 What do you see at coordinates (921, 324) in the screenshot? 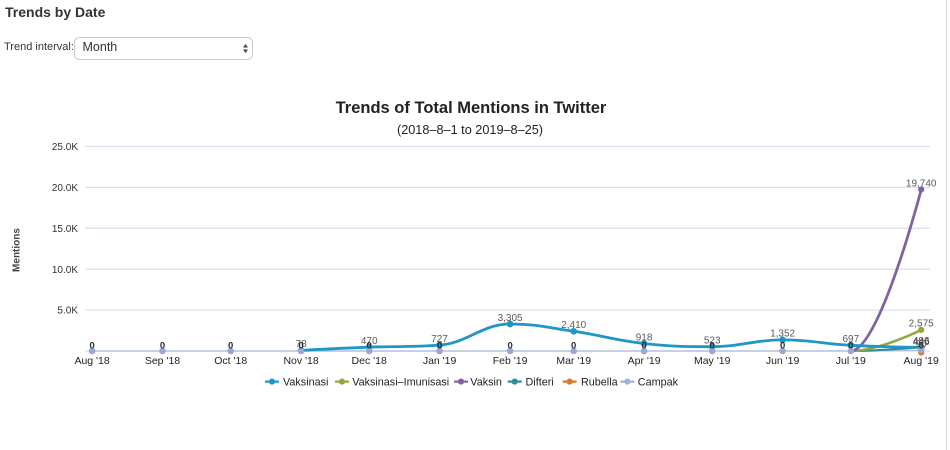
I see `svg-text: 2,575` at bounding box center [921, 324].